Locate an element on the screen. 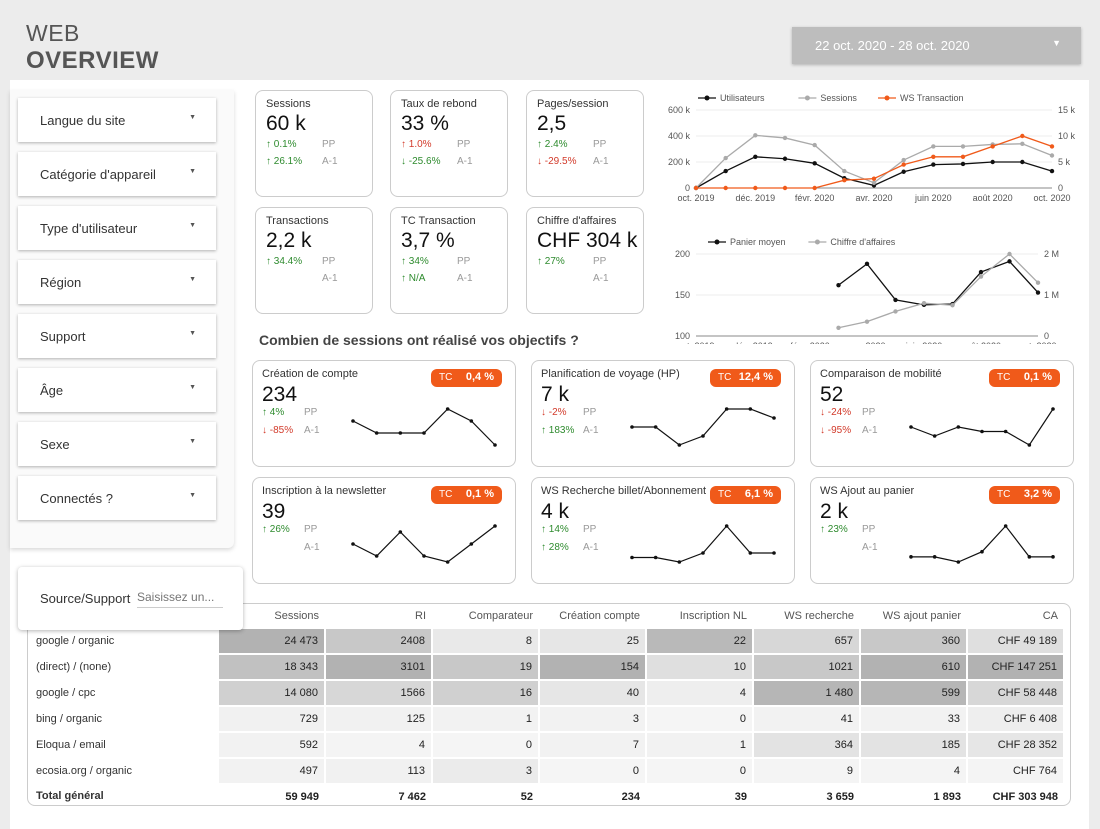 This screenshot has height=829, width=1100. column-header: WS ajout panier is located at coordinates (921, 615).